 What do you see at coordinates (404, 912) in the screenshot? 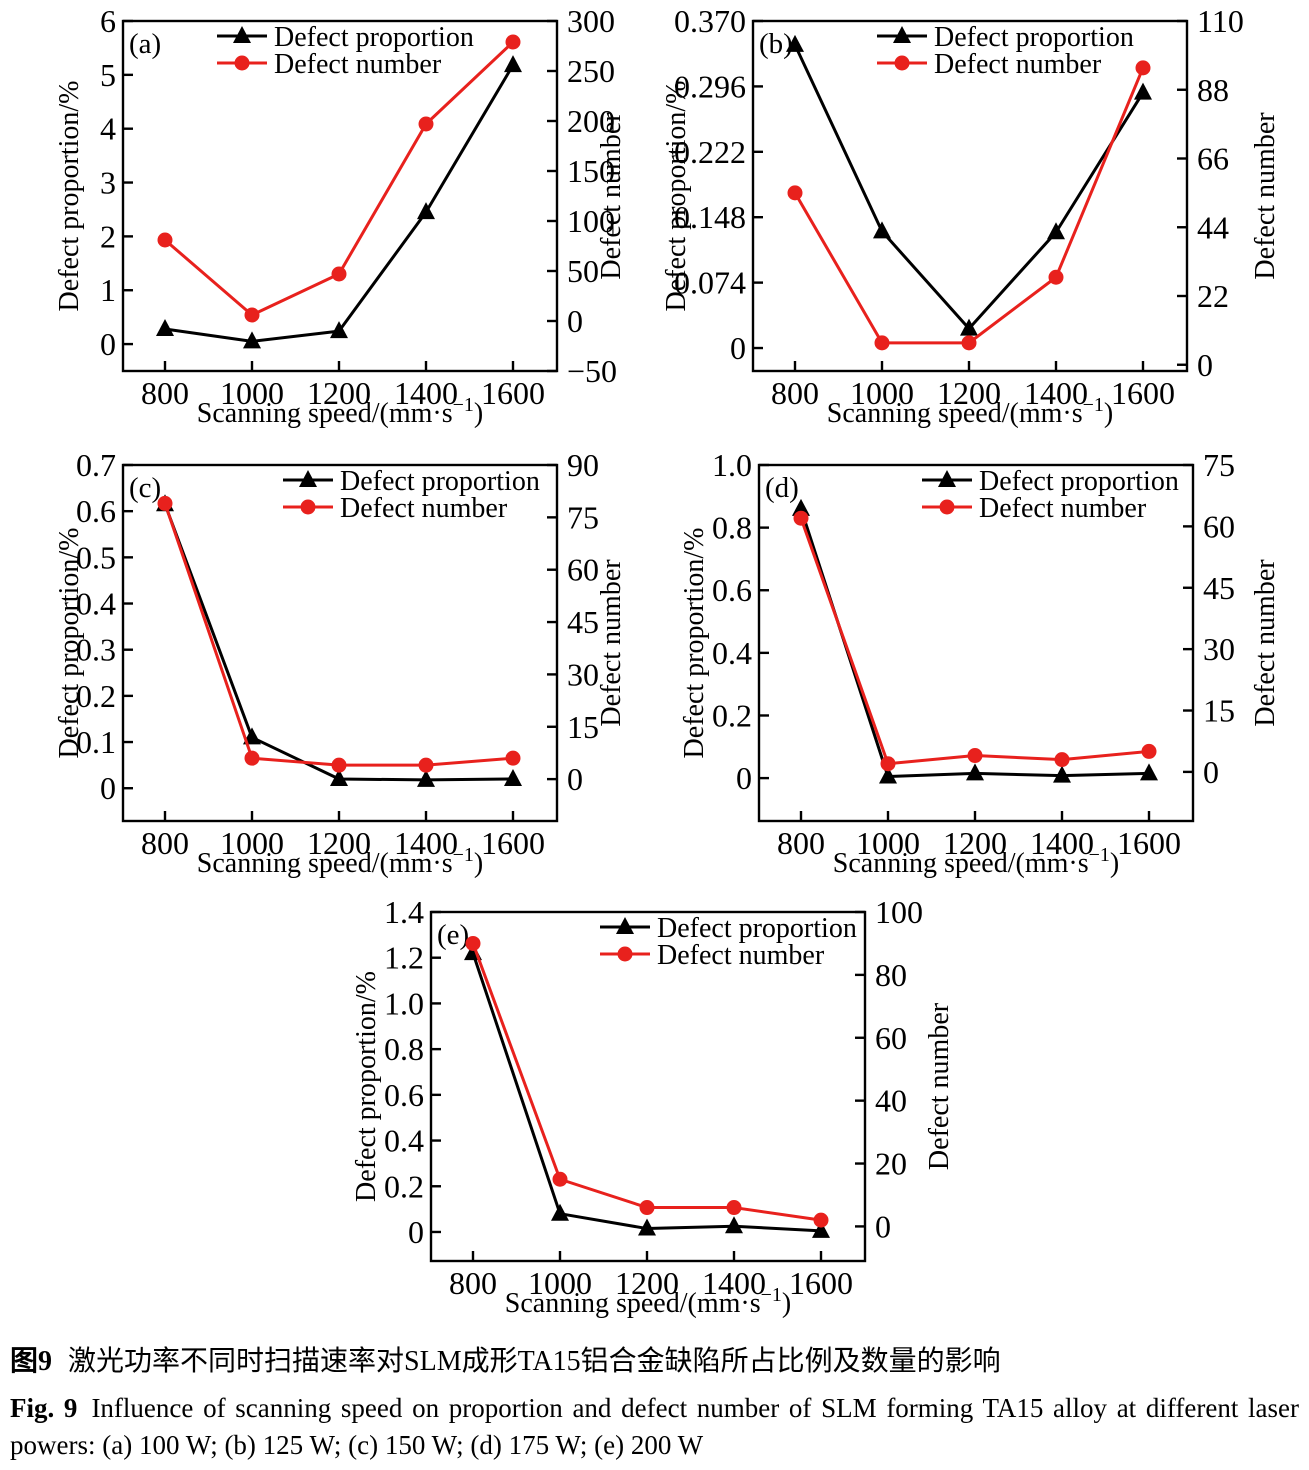
I see `left-axis-tick-label: 1.4` at bounding box center [404, 912].